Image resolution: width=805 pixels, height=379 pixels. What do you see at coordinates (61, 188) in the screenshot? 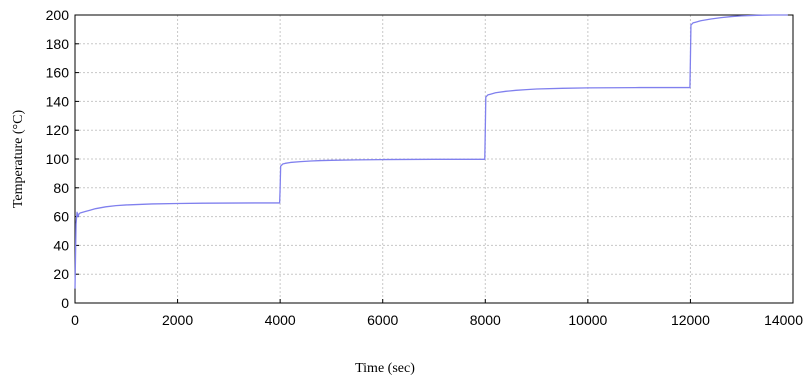
I see `y-tick-label: 80` at bounding box center [61, 188].